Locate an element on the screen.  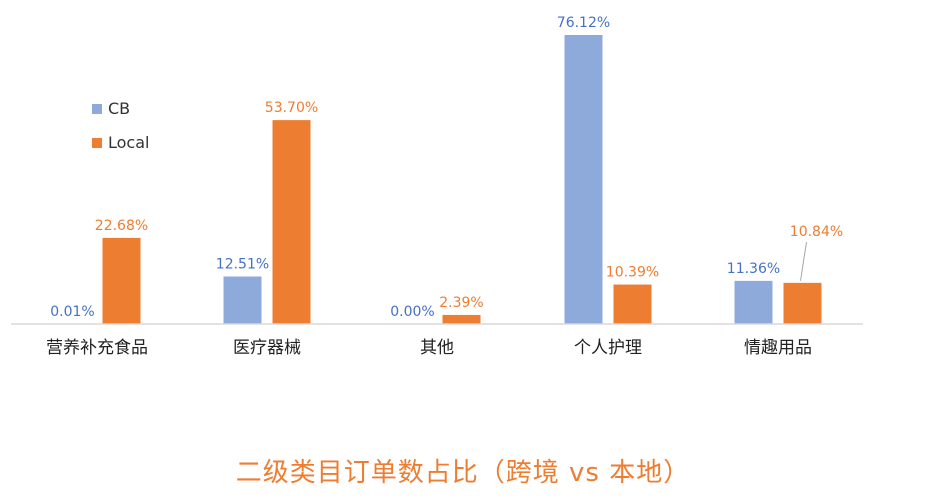
data-label: 22.68% is located at coordinates (121, 226).